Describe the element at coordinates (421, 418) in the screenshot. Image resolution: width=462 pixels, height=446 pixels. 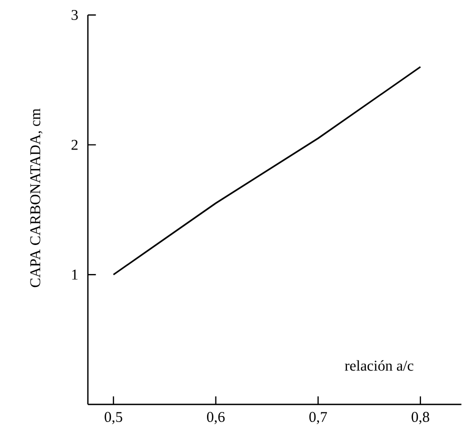
I see `x-tick-label: 0,8` at that location.